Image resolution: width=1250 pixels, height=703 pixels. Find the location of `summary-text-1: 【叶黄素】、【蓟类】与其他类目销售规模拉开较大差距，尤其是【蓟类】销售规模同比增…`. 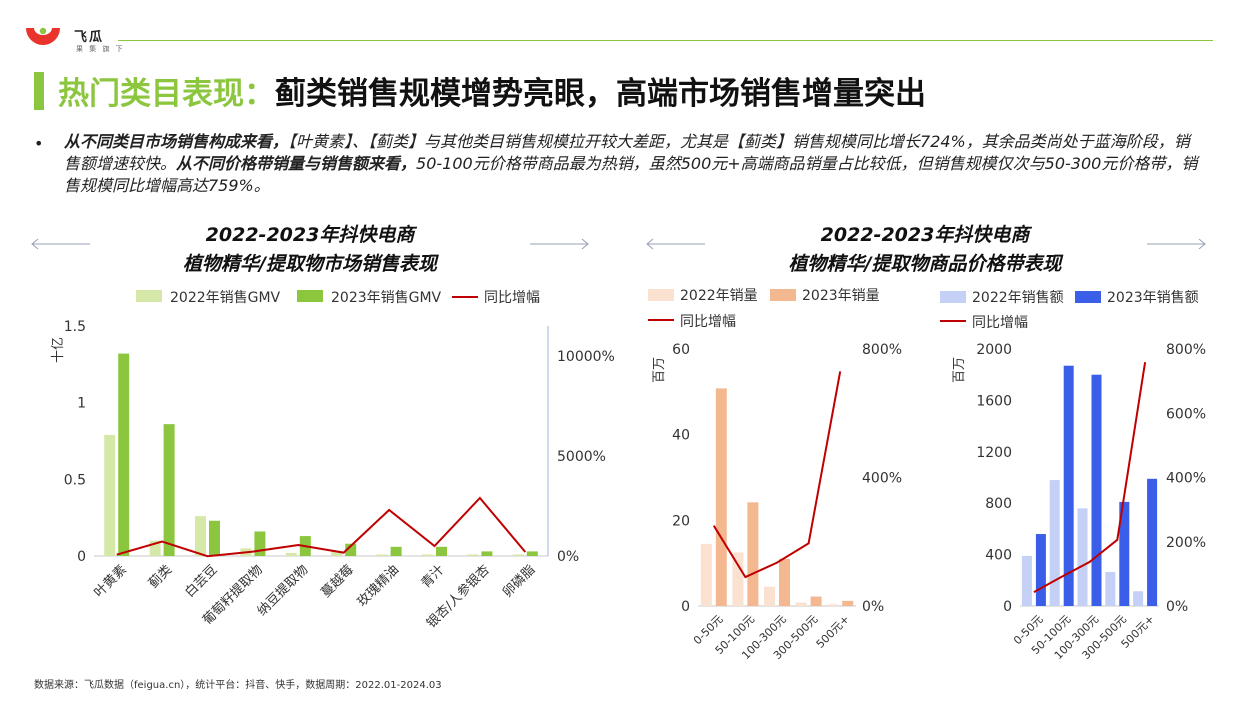

summary-text-1: 【叶黄素】、【蓟类】与其他类目销售规模拉开较大差距，尤其是【蓟类】销售规模同比增… is located at coordinates (627, 152).